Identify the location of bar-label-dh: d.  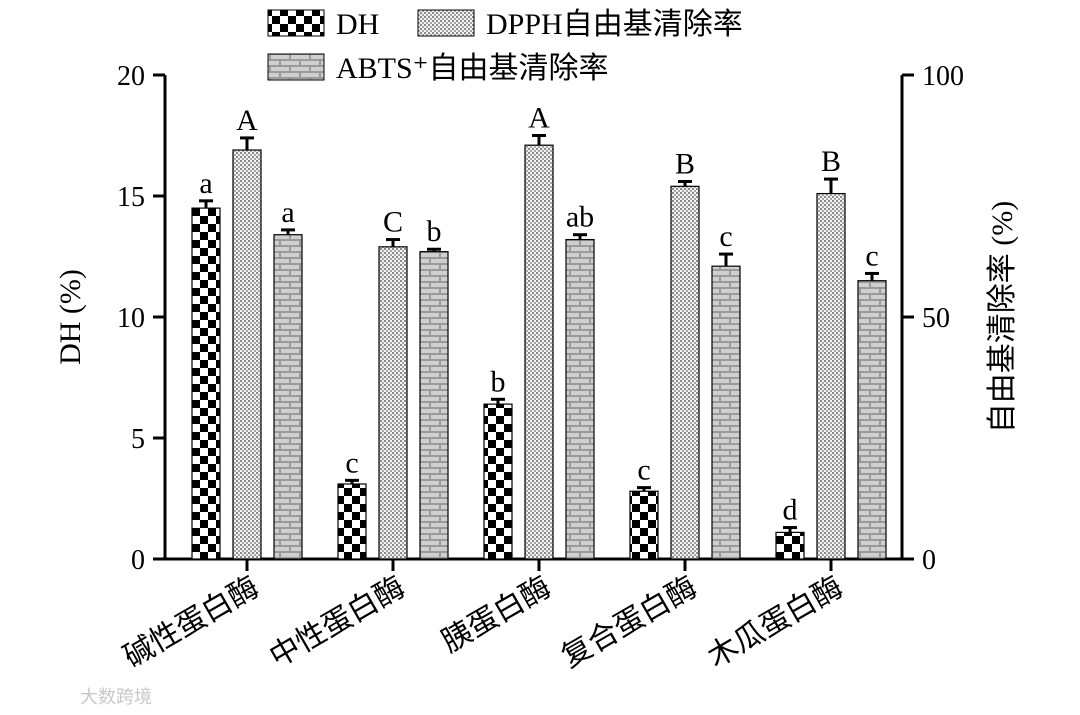
(790, 510).